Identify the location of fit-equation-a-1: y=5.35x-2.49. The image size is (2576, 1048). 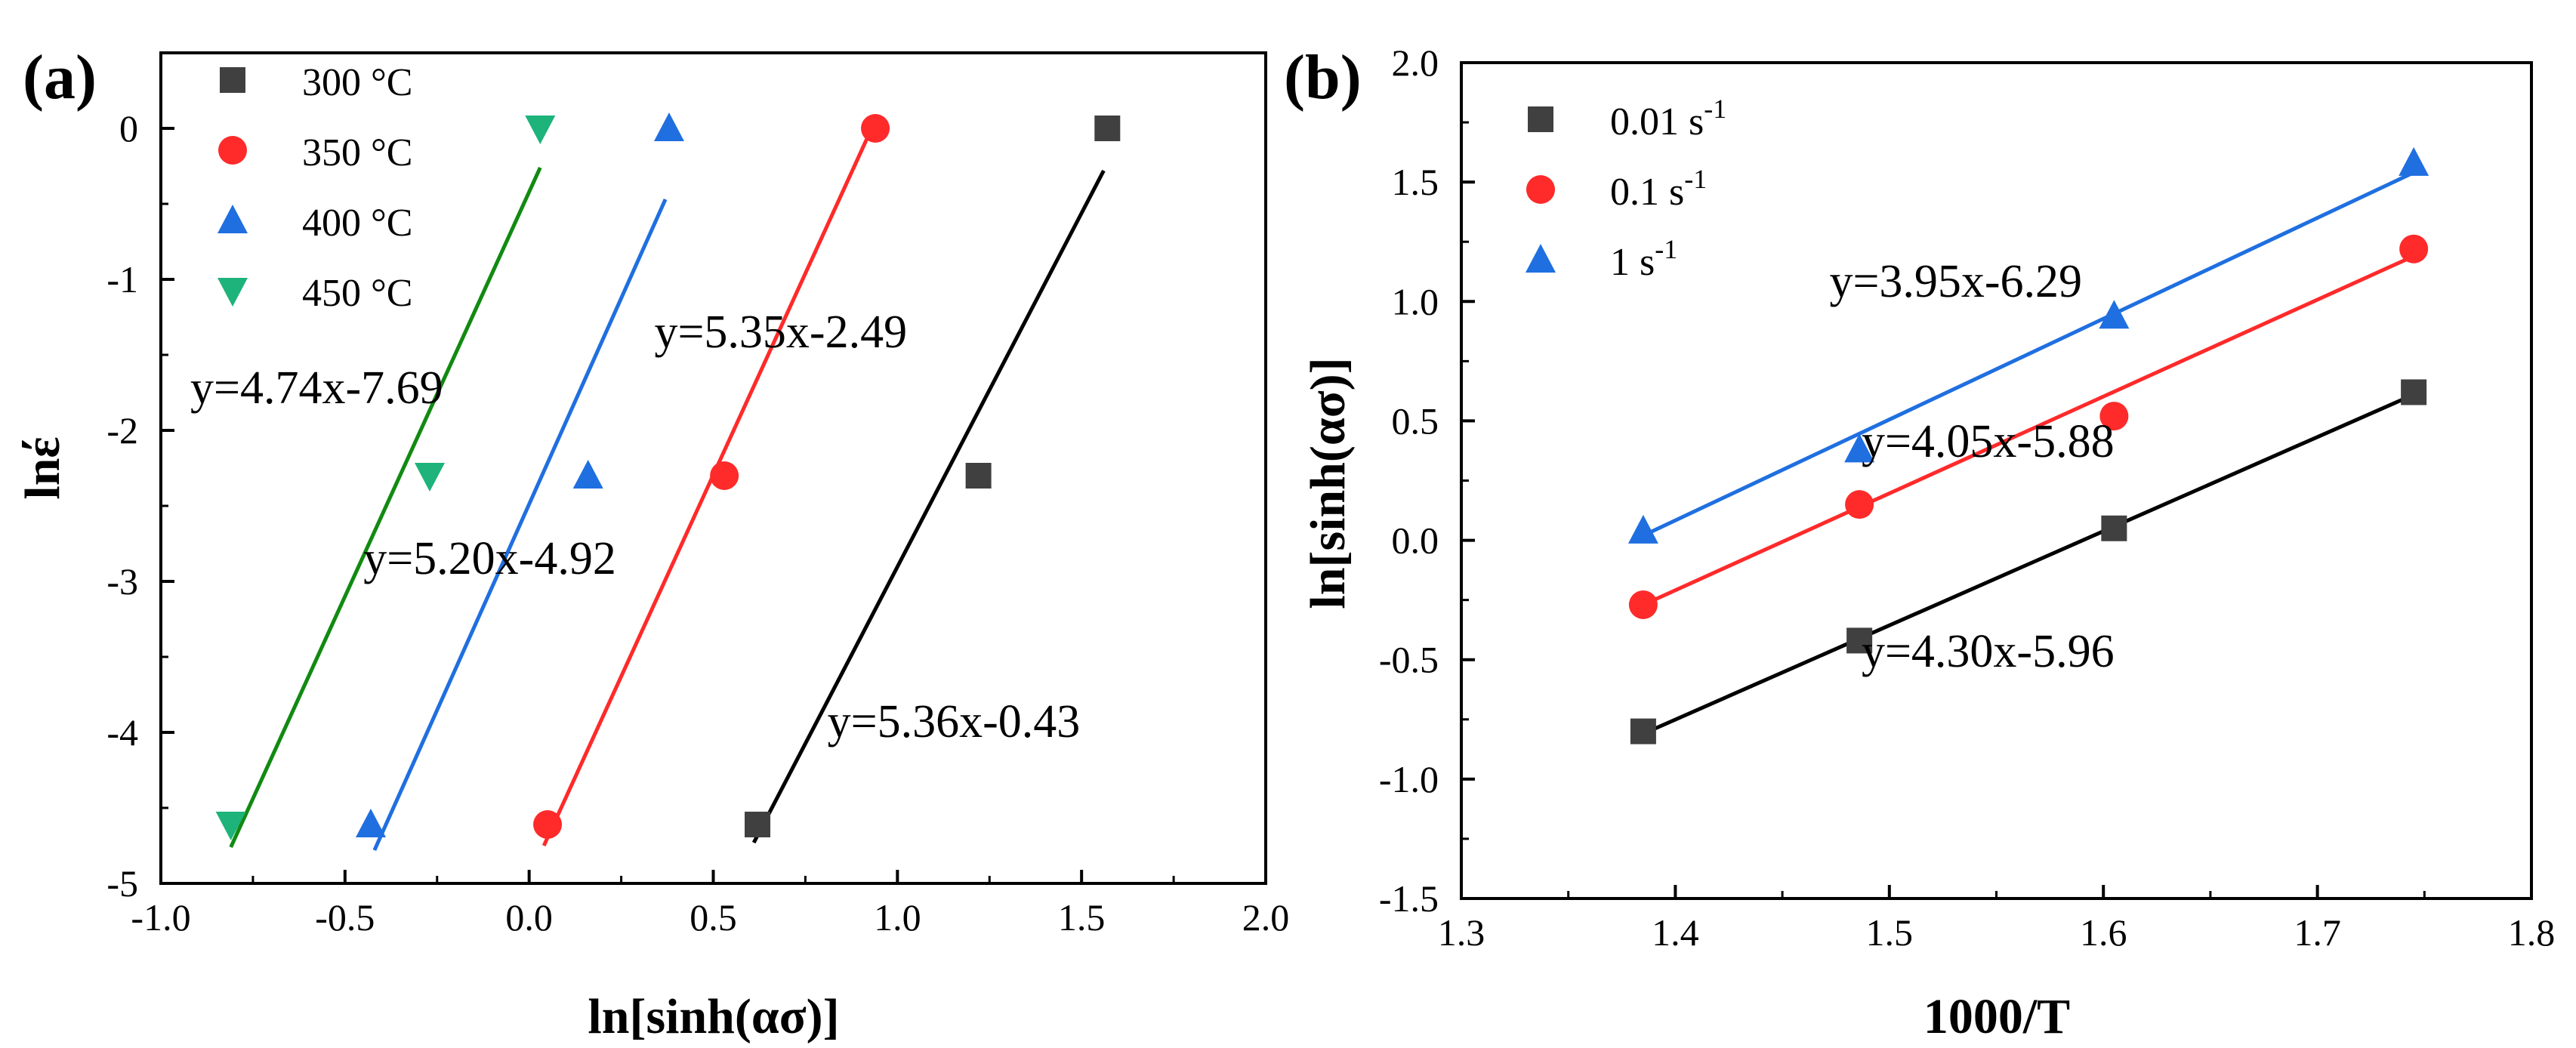
(780, 332).